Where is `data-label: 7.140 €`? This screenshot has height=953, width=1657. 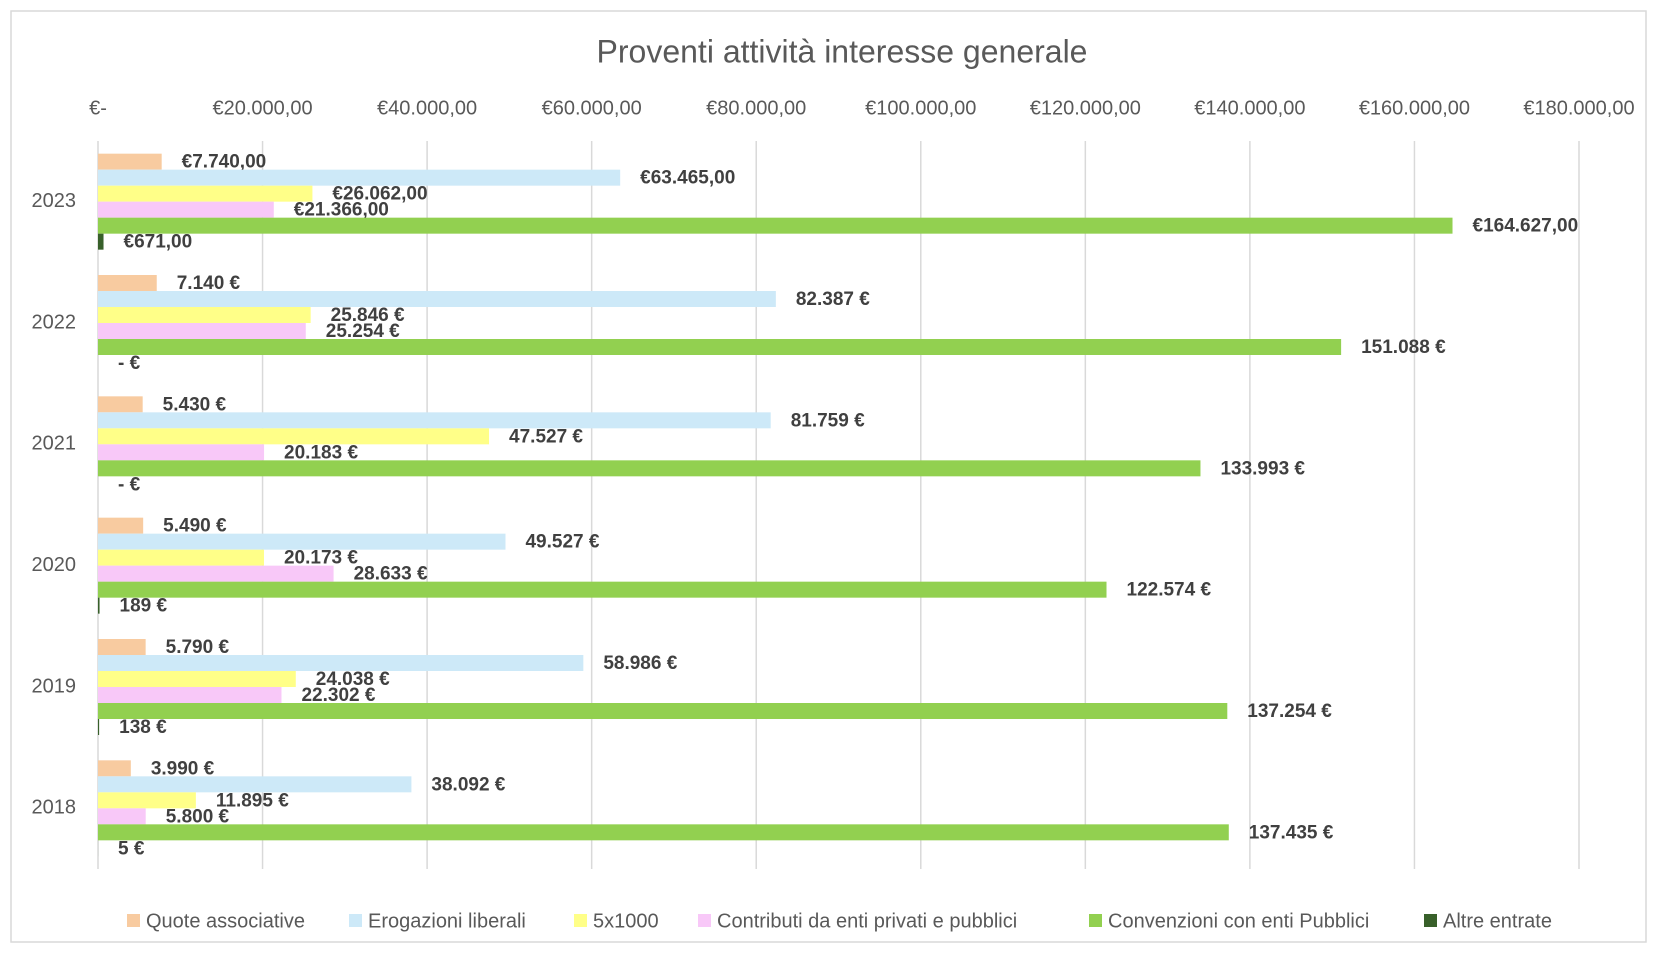
data-label: 7.140 € is located at coordinates (209, 283).